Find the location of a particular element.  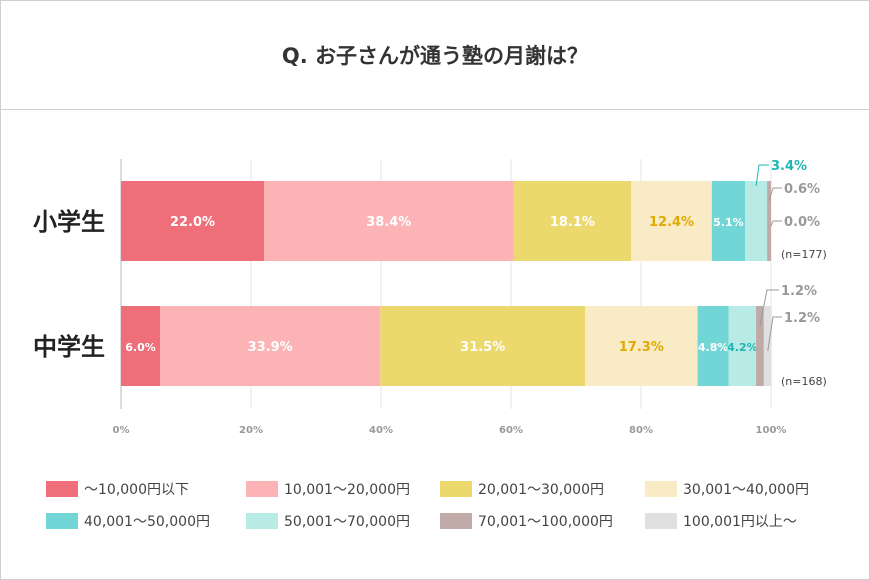

legend-item: 100,001円以上～ is located at coordinates (745, 521).